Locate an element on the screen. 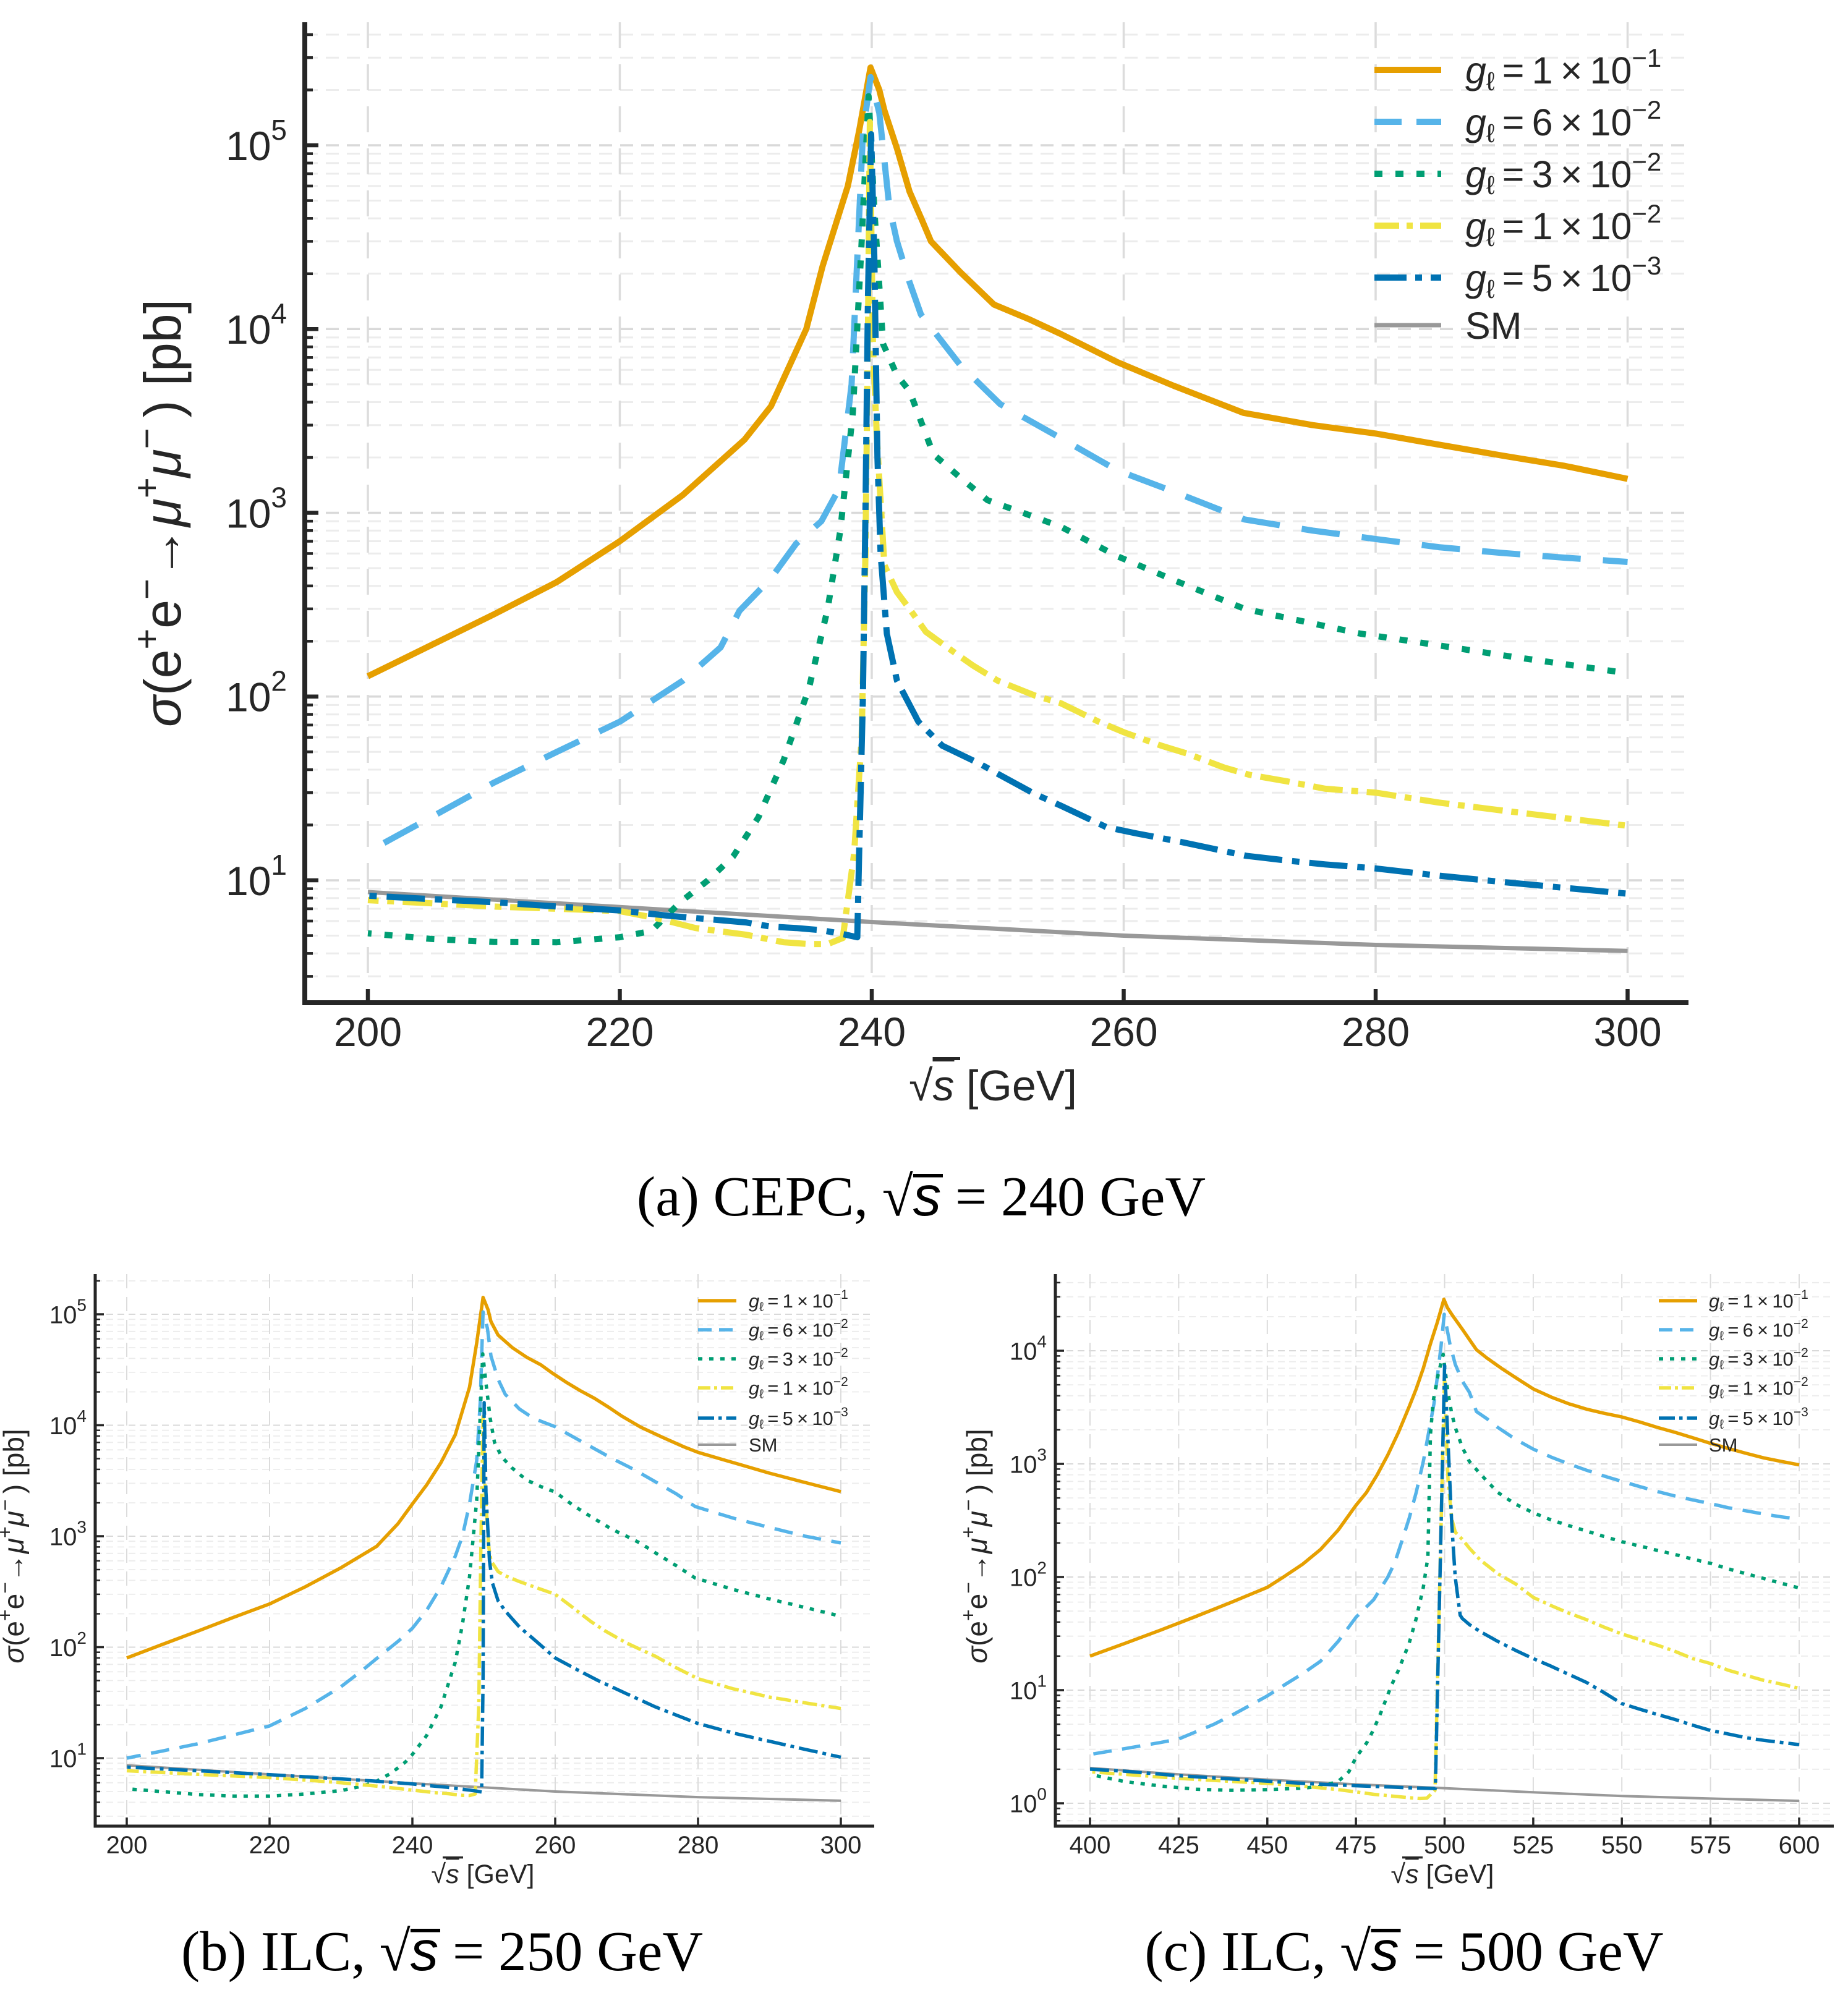  svg-text: (b) ILC, √s = 250 GeV is located at coordinates (442, 1952).